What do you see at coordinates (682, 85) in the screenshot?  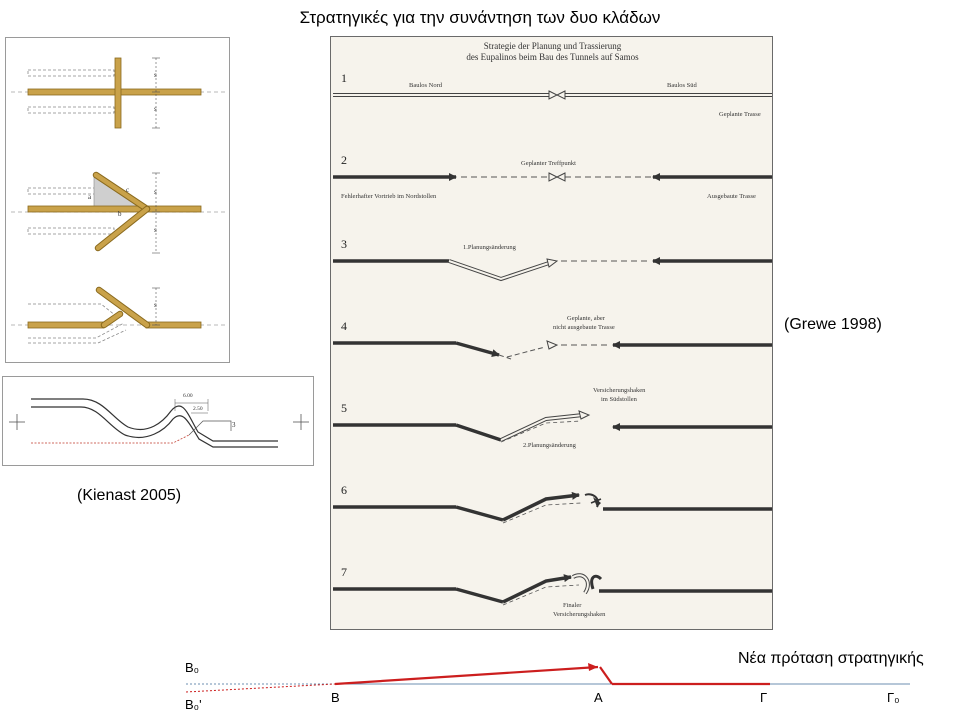 I see `label-baulos-sued: Baulos Süd` at bounding box center [682, 85].